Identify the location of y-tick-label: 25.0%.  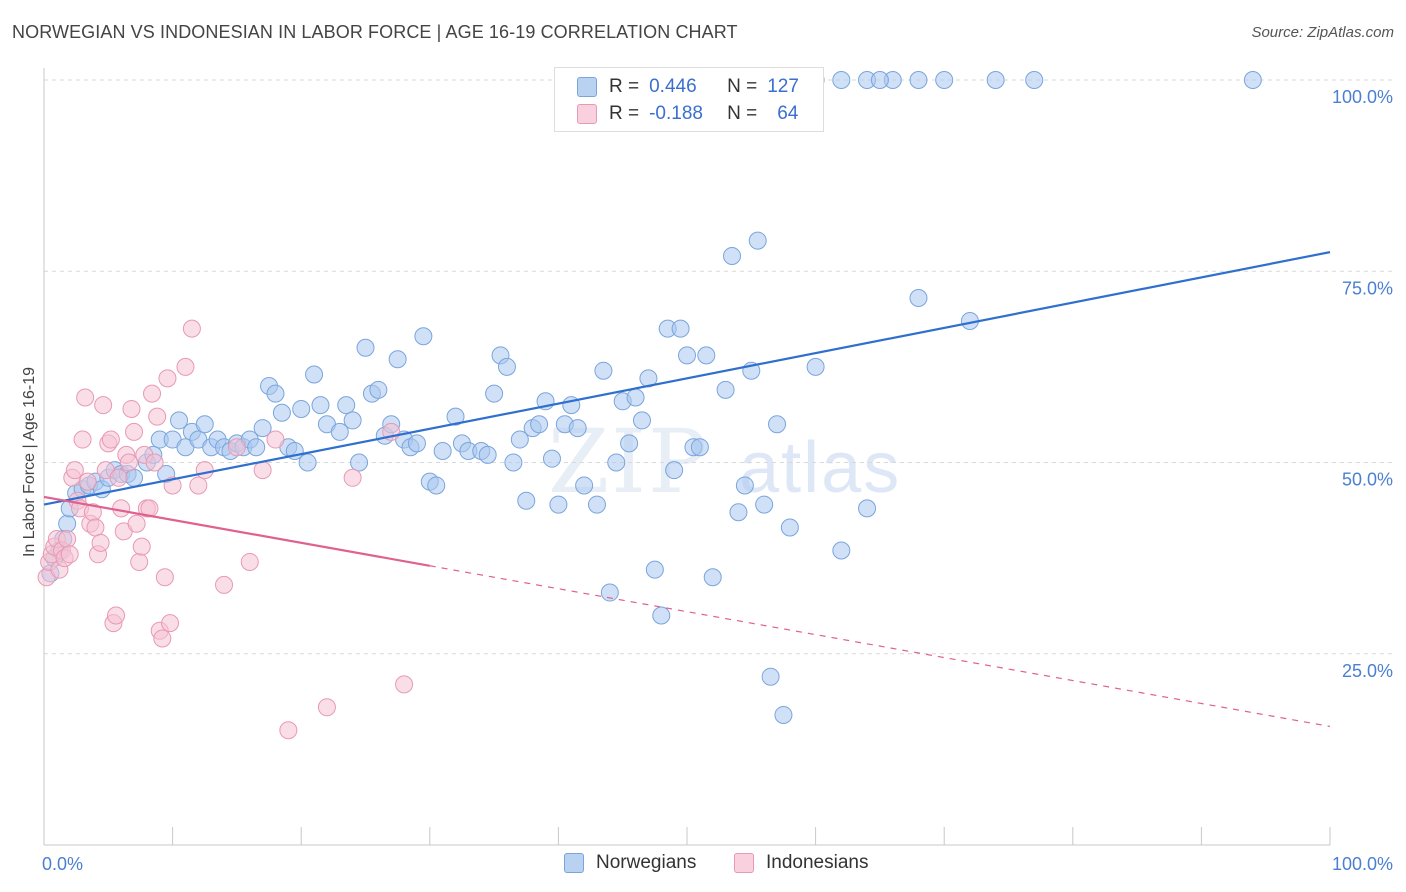
(1367, 671).